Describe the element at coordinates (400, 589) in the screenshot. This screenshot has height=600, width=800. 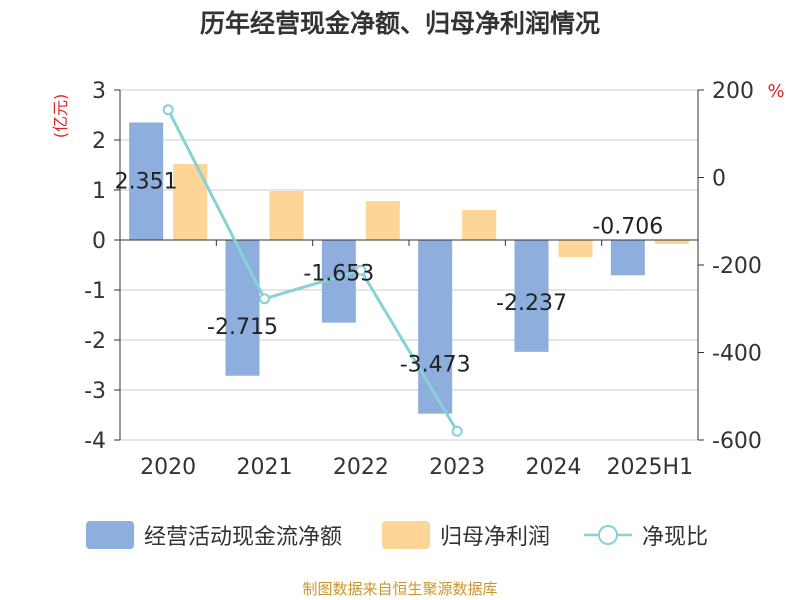
I see `source-footer: 制图数据来自恒生聚源数据库` at that location.